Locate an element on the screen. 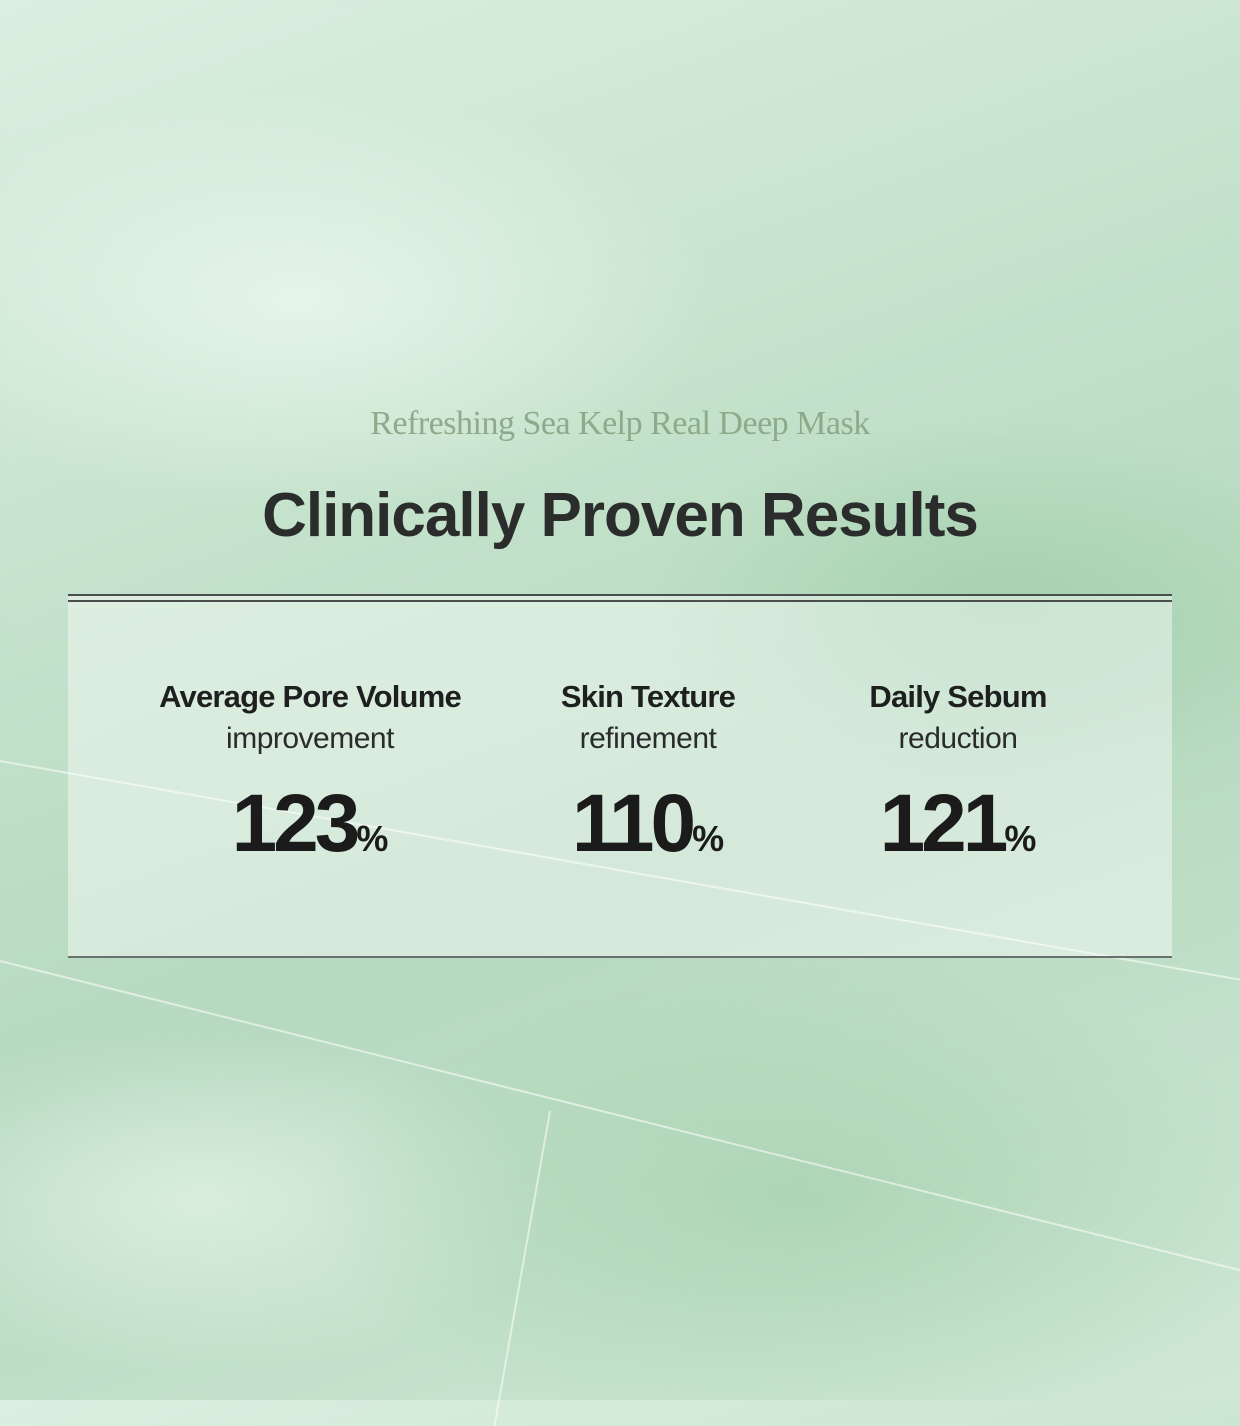  background-light-streak is located at coordinates (522, 1268).